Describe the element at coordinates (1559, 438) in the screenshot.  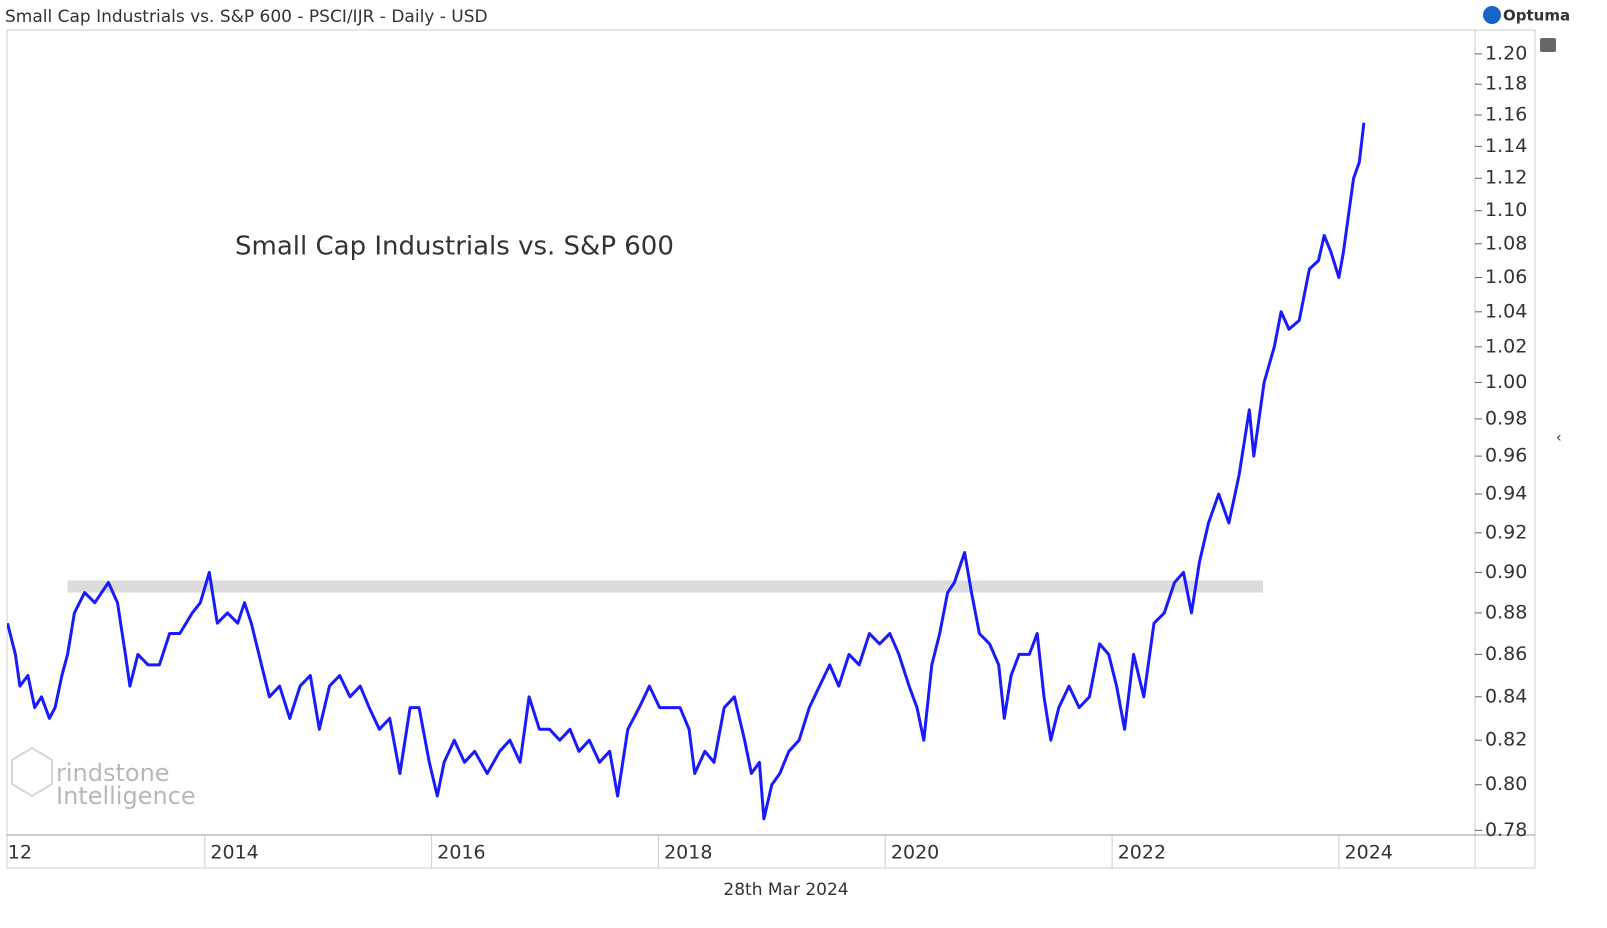
I see `collapse-arrow: ‹` at that location.